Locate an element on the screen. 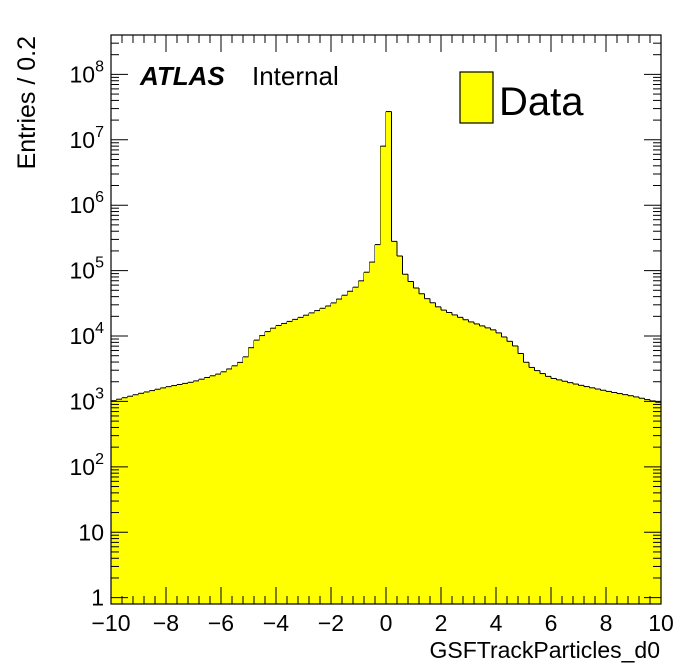 Image resolution: width=696 pixels, height=672 pixels. y-tick-label: 1 is located at coordinates (97, 598).